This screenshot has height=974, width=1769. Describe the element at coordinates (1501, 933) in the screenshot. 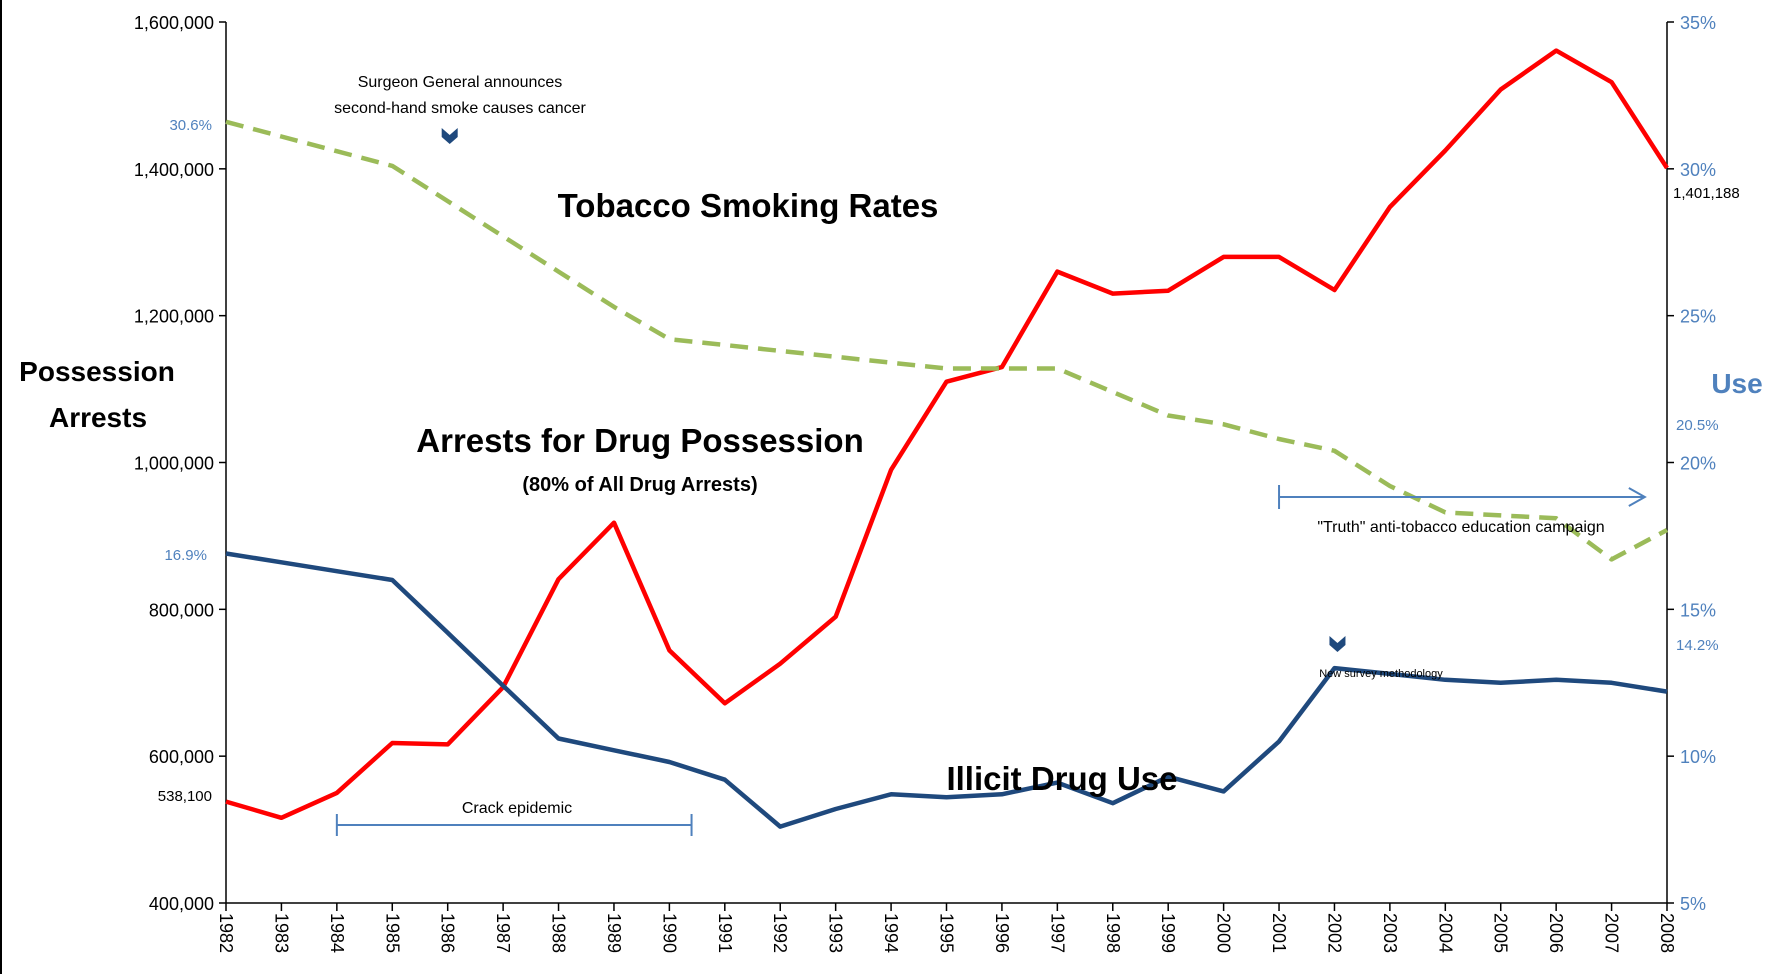

I see `x-tick-label: 2005` at that location.